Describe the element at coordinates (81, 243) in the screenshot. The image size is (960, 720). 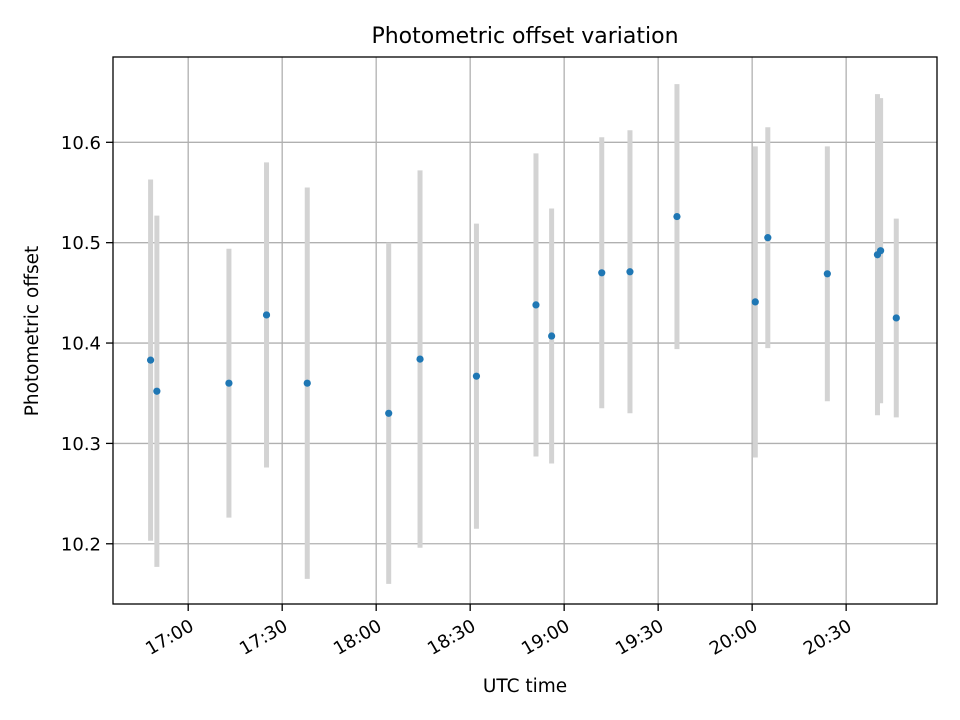
I see `y-tick-label: 10.5` at that location.